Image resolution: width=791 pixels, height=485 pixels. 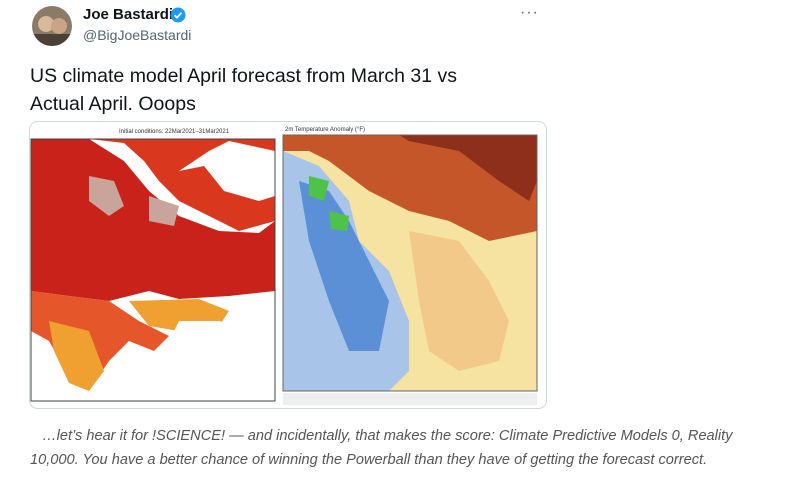 What do you see at coordinates (128, 14) in the screenshot?
I see `user-name: Joe Bastardi` at bounding box center [128, 14].